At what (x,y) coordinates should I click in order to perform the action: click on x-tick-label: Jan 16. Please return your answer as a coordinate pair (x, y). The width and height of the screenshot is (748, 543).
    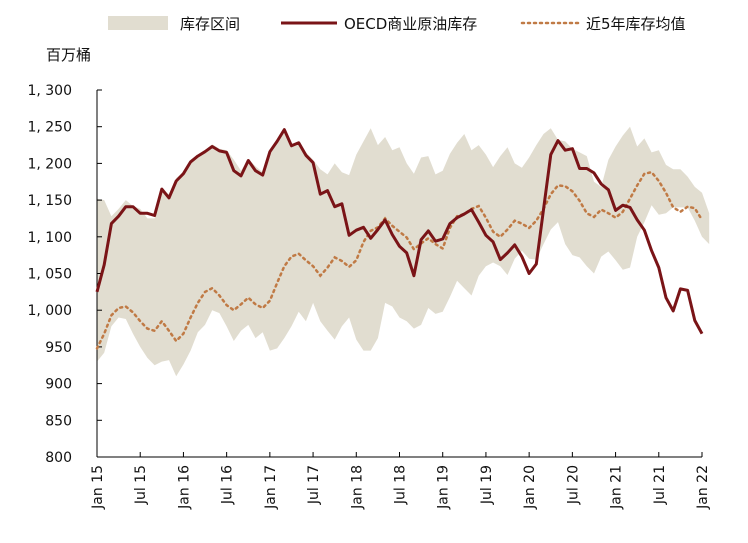
    Looking at the image, I should click on (184, 487).